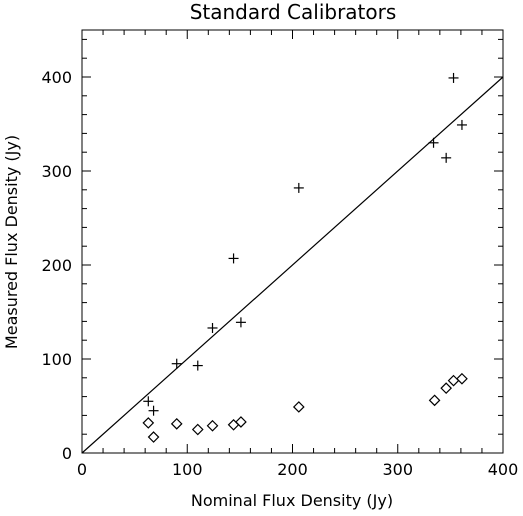  I want to click on x-tick-label: 200, so click(292, 469).